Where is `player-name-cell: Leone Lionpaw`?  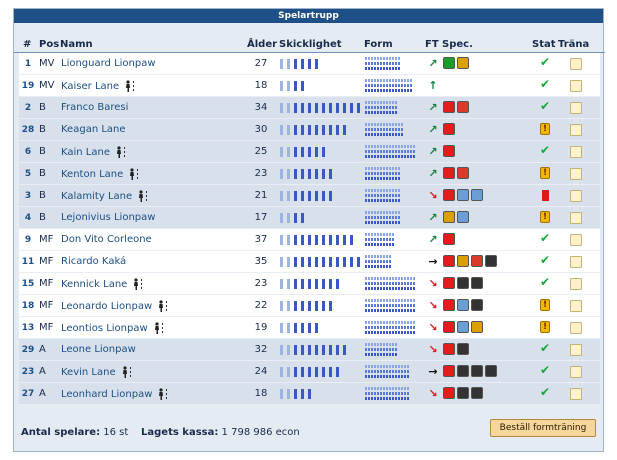 player-name-cell: Leone Lionpaw is located at coordinates (136, 350).